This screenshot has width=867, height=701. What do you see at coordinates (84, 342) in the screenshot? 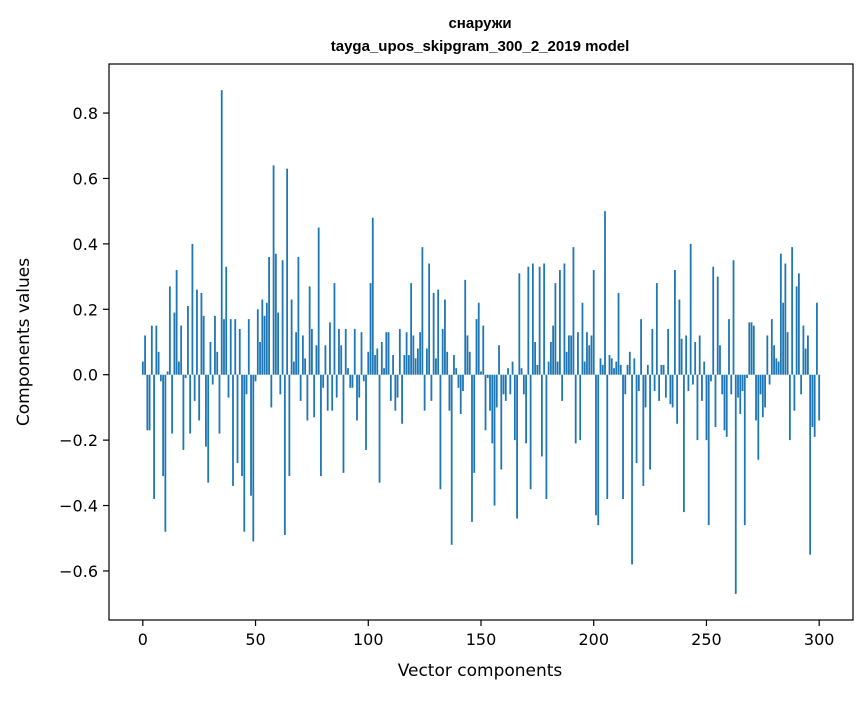
I see `y-axis-ticks: −0.6 −0.4 −0.2 0.0 0.2 0.4 0.6 0.8` at bounding box center [84, 342].